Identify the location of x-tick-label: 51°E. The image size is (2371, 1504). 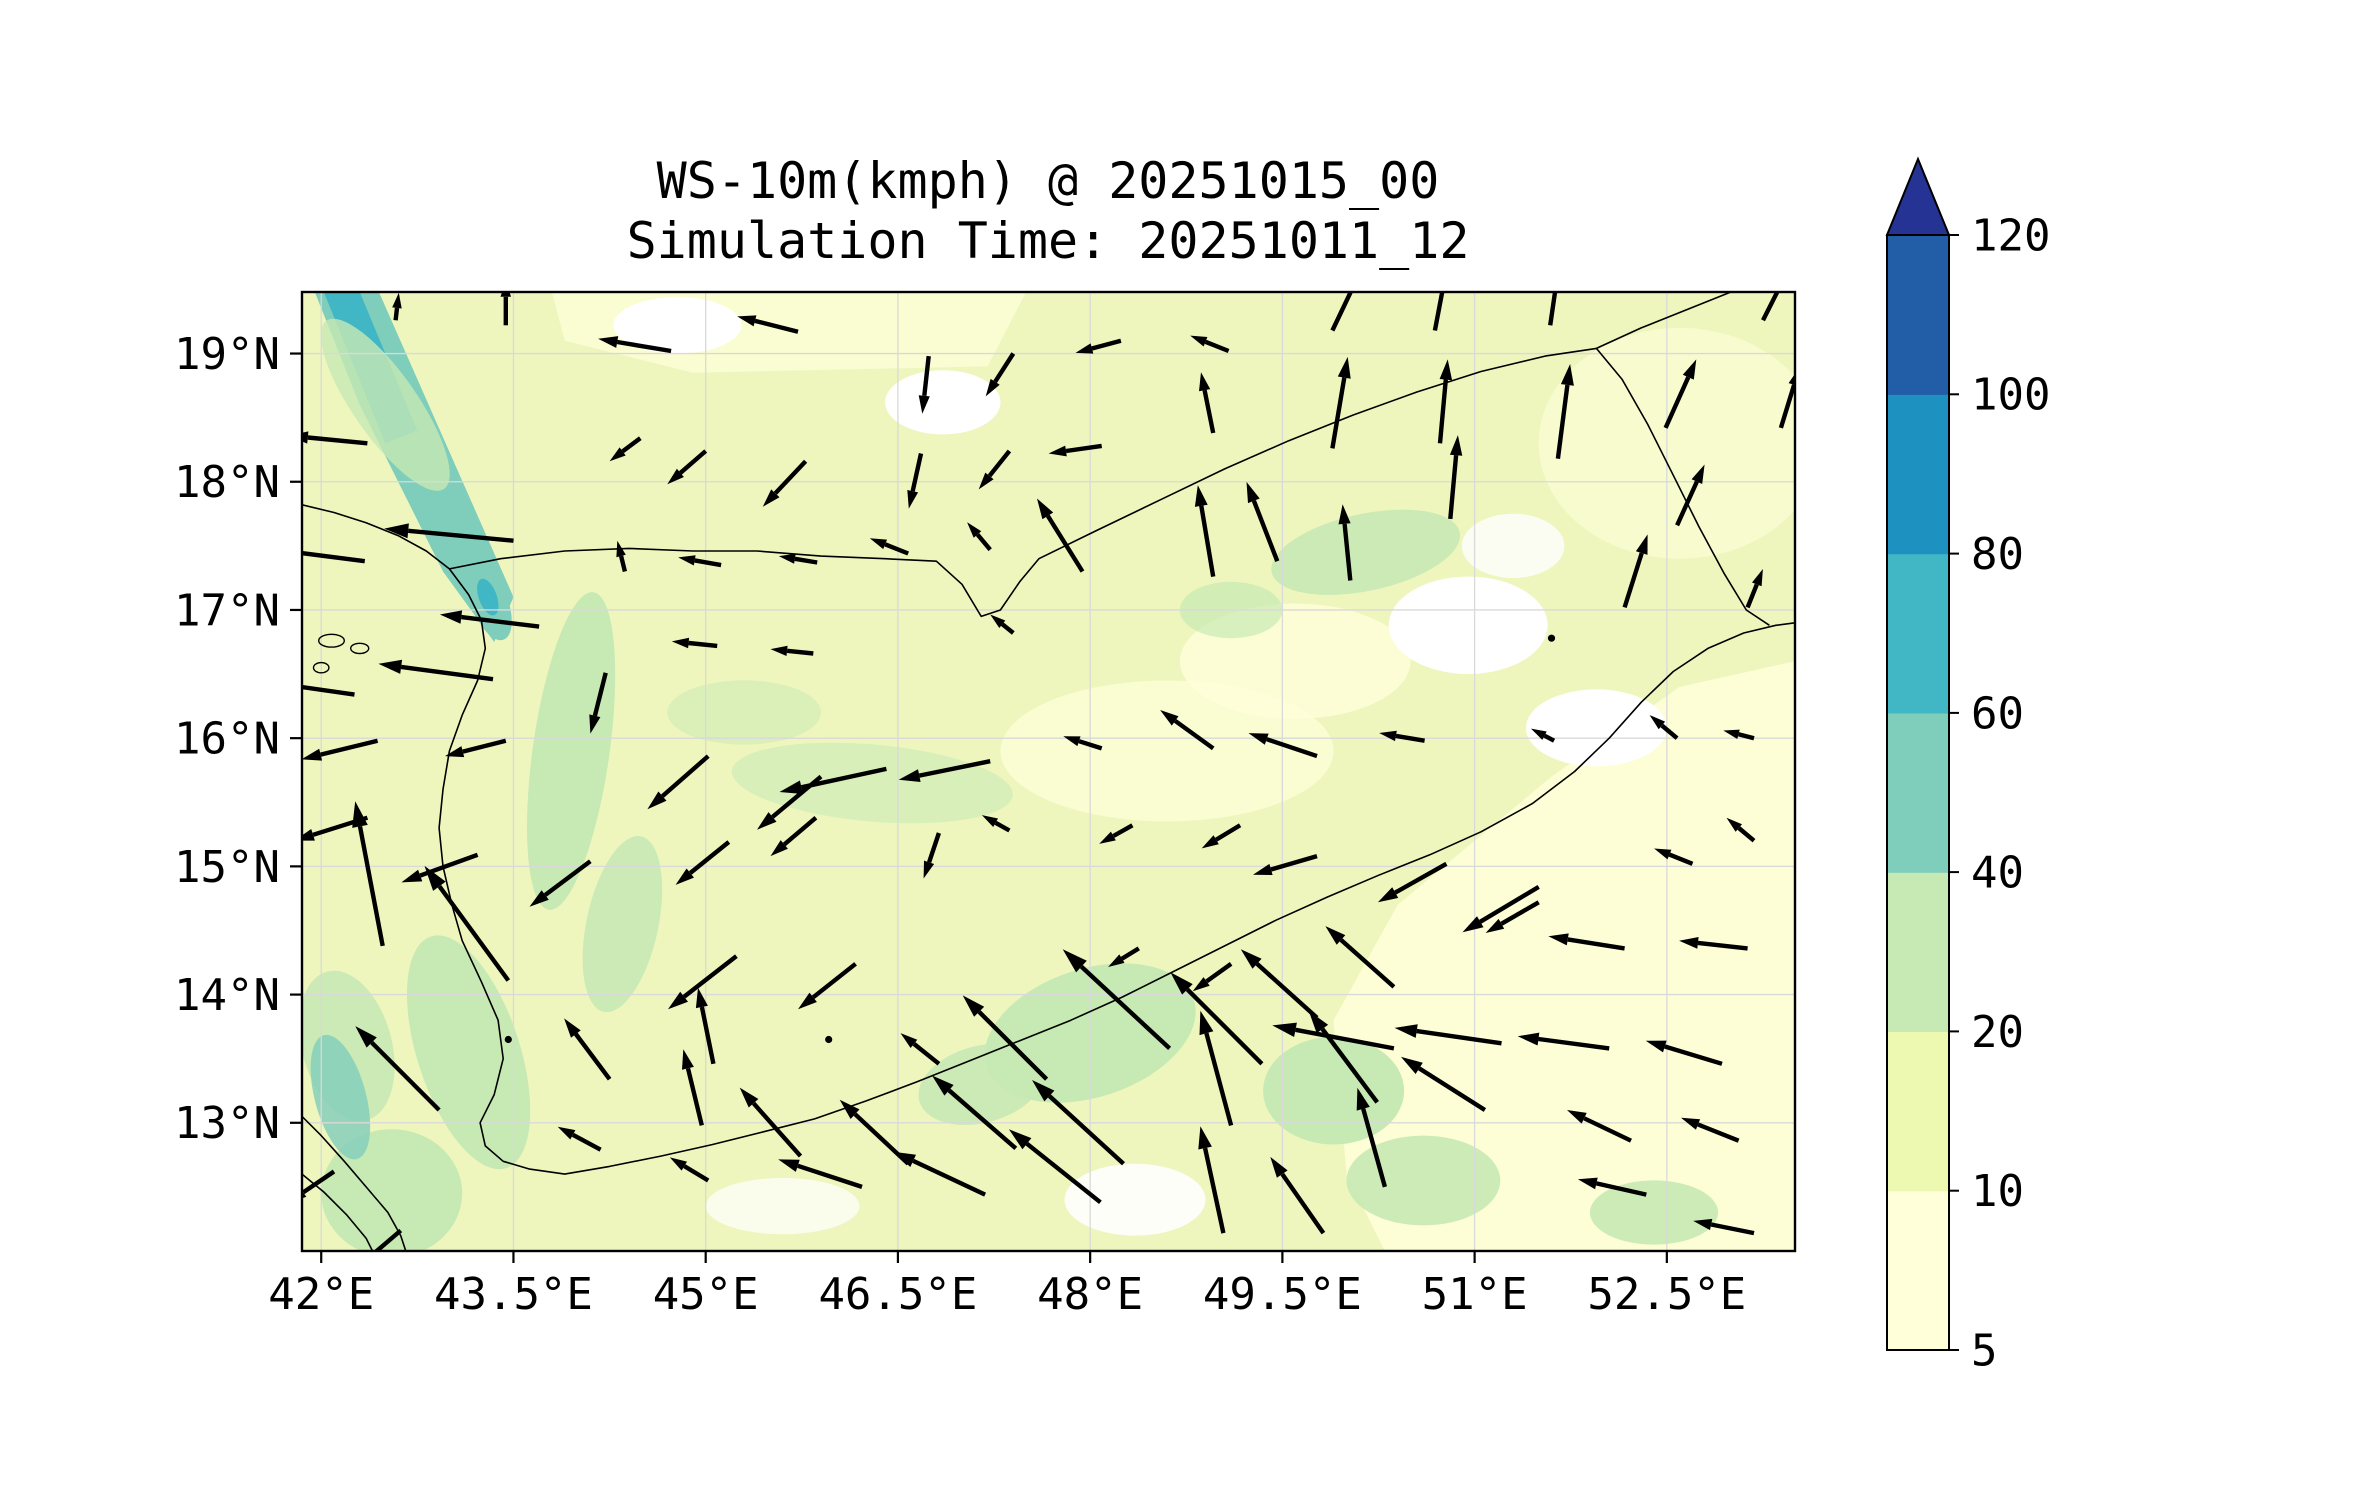
(1475, 1294).